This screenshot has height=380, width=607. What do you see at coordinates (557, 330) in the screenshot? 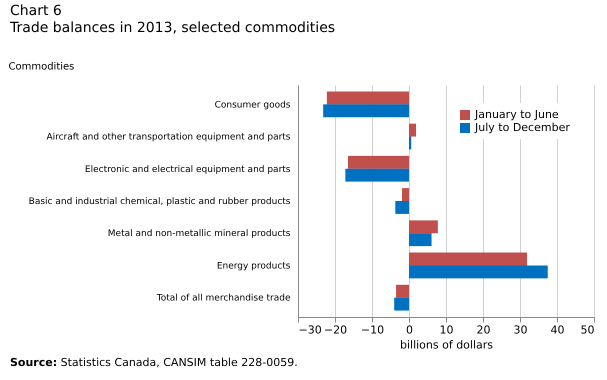
I see `x-tick-label: 40` at bounding box center [557, 330].